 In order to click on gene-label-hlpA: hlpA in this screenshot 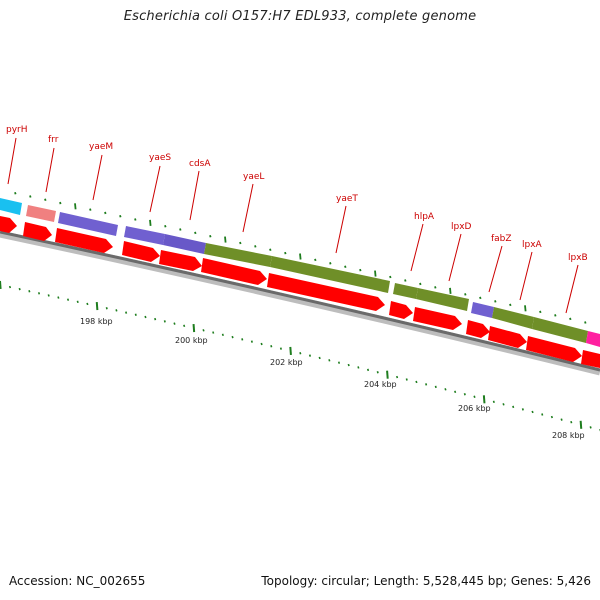, I will do `click(424, 217)`.